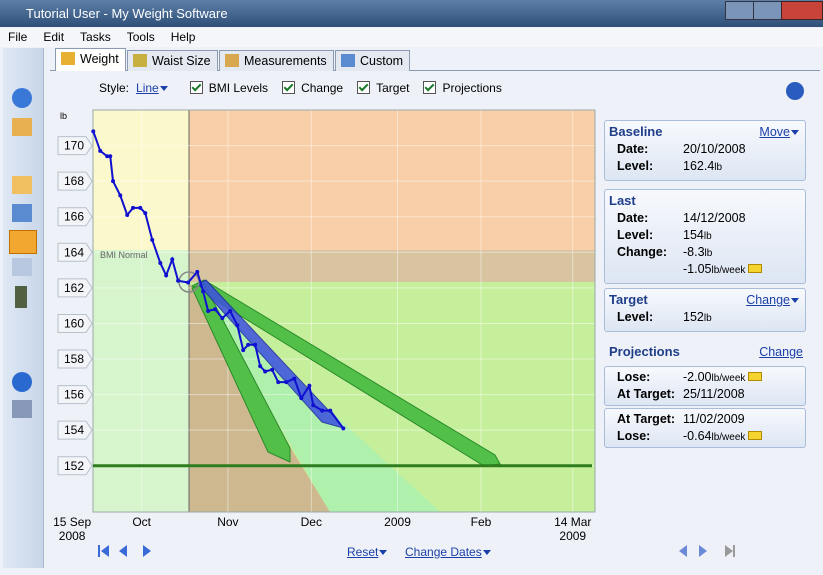 The image size is (823, 575). I want to click on checkbox-label: Target, so click(393, 88).